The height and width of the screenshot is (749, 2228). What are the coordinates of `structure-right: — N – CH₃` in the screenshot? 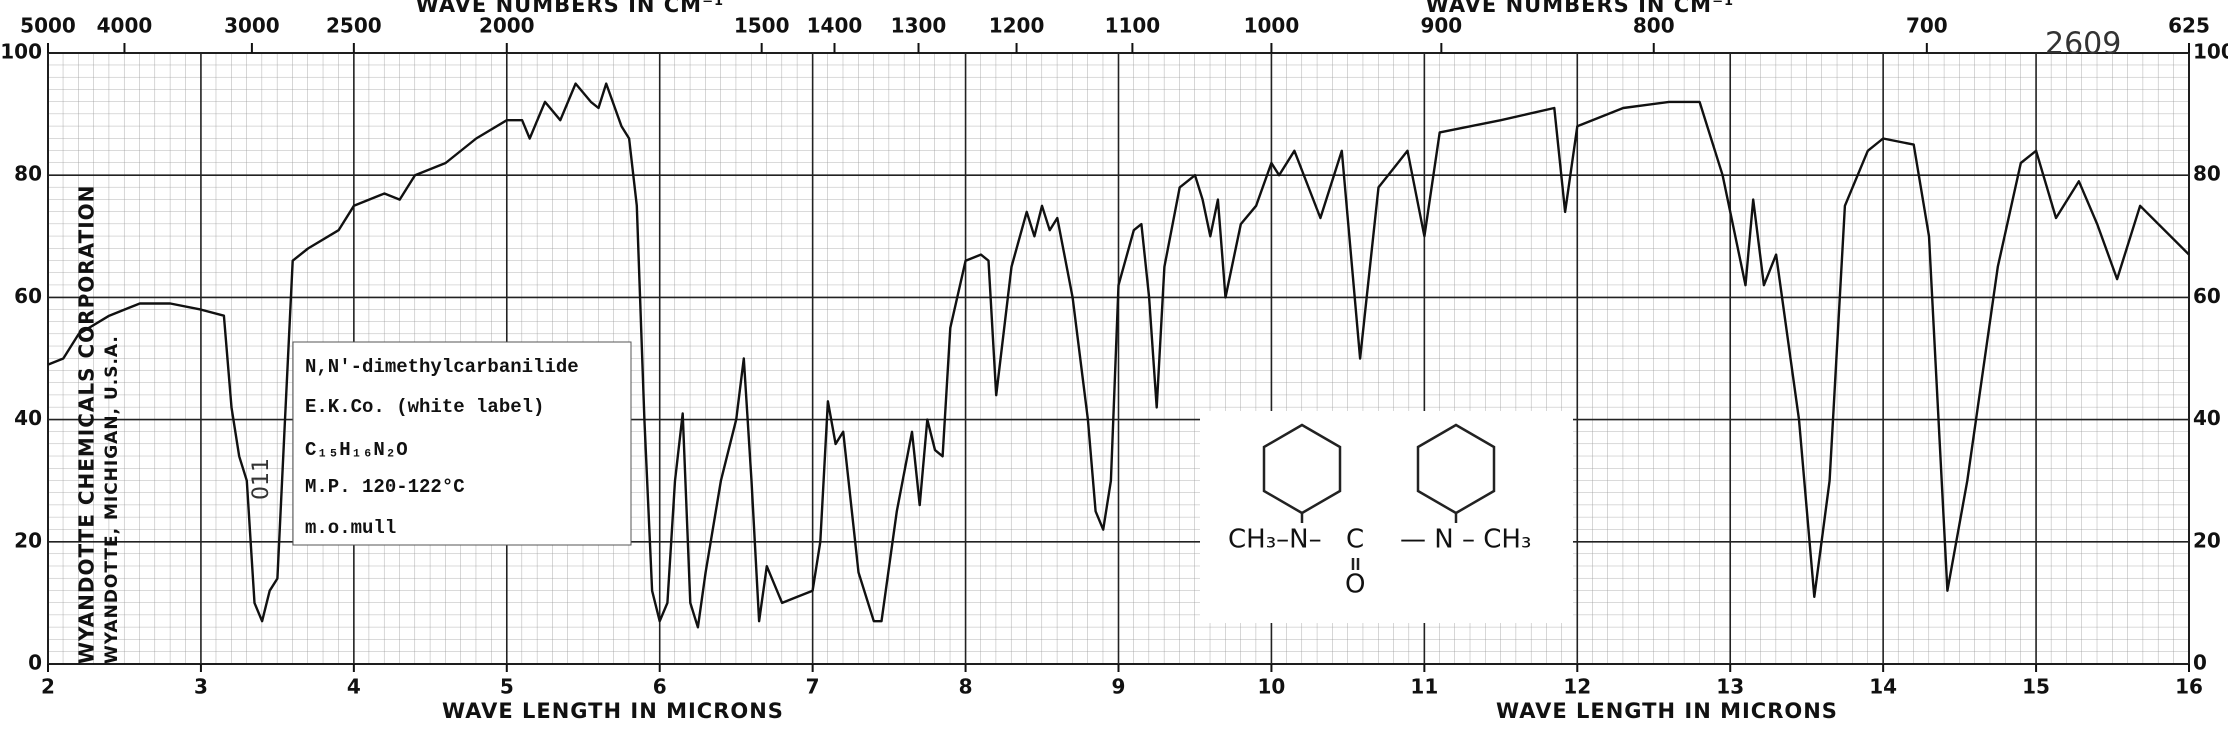 It's located at (1465, 540).